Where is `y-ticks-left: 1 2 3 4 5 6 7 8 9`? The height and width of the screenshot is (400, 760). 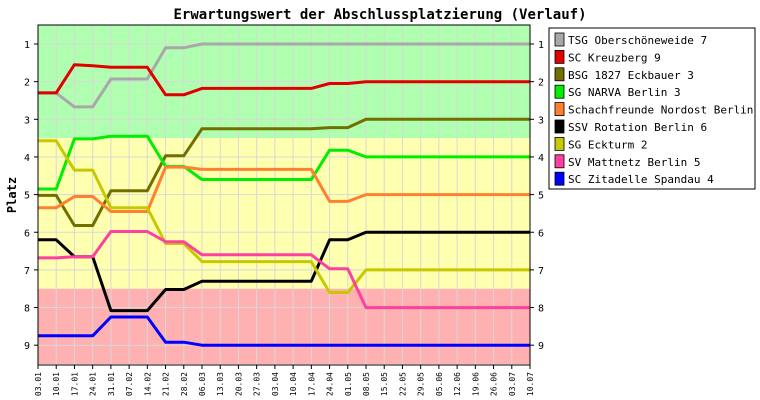 y-ticks-left: 1 2 3 4 5 6 7 8 9 is located at coordinates (31, 196).